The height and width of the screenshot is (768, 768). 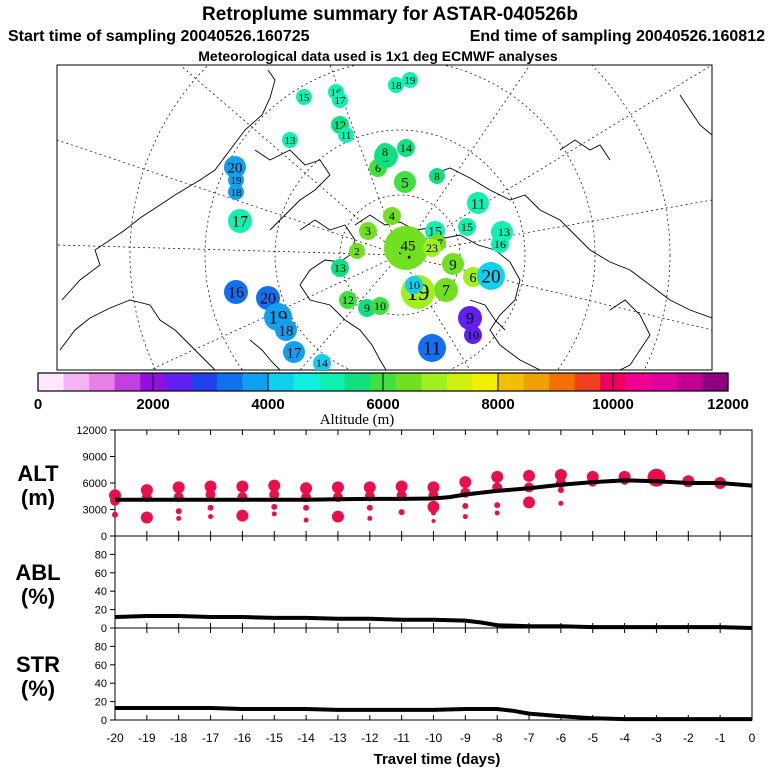 I want to click on x-tick-label: -12, so click(x=370, y=738).